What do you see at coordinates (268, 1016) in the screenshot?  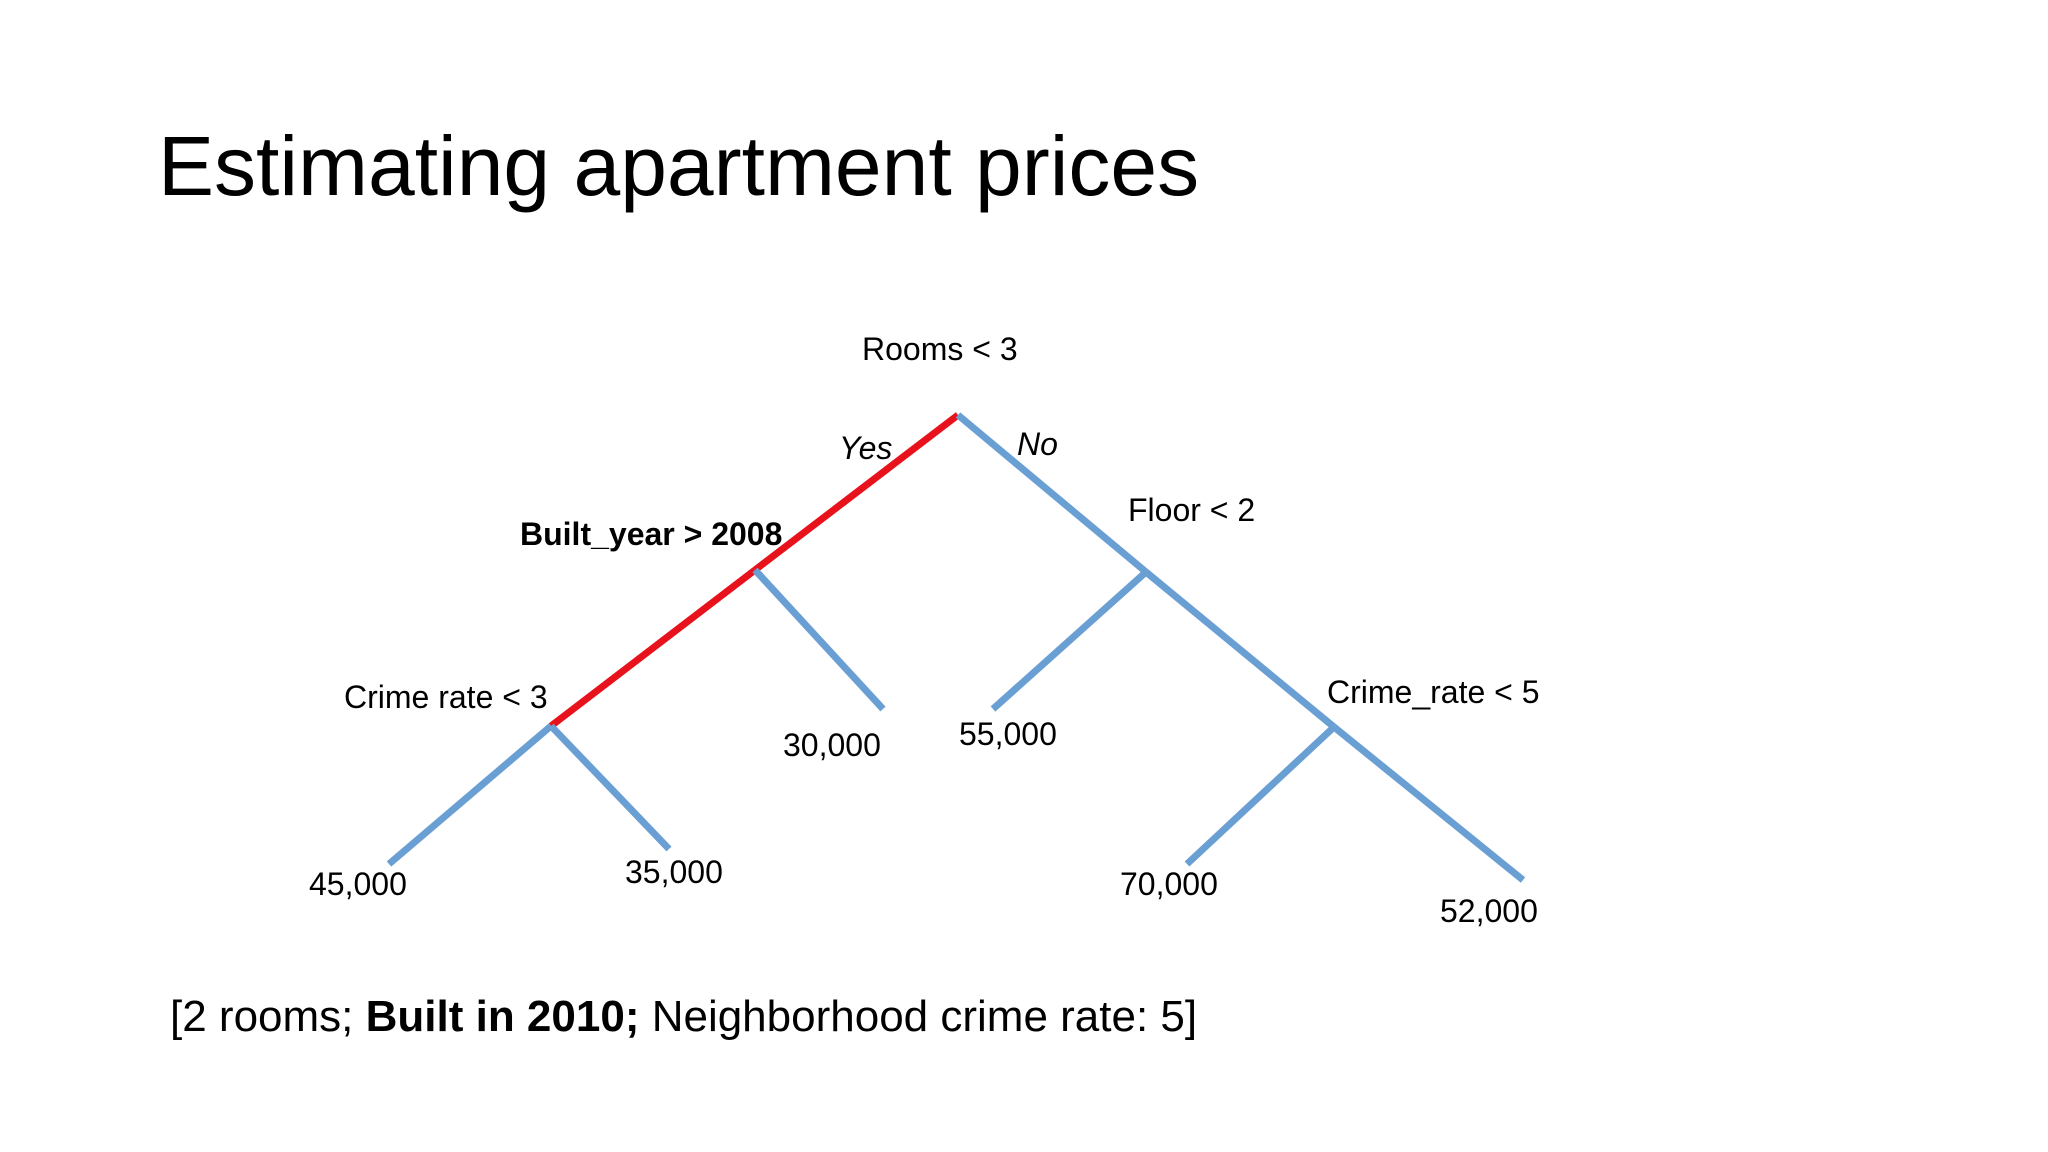 I see `example-query-open: [2 rooms;` at bounding box center [268, 1016].